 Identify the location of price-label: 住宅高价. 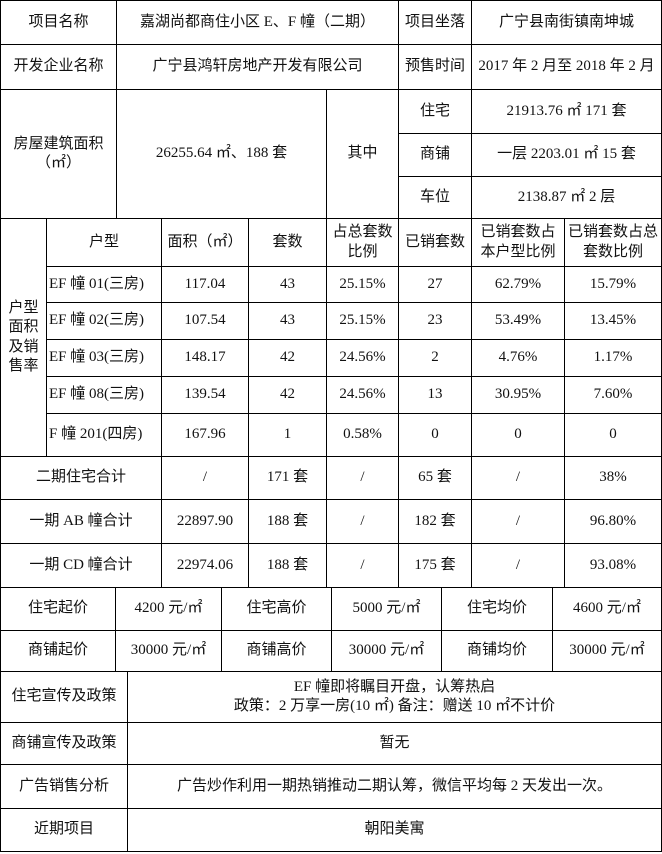
(276, 609).